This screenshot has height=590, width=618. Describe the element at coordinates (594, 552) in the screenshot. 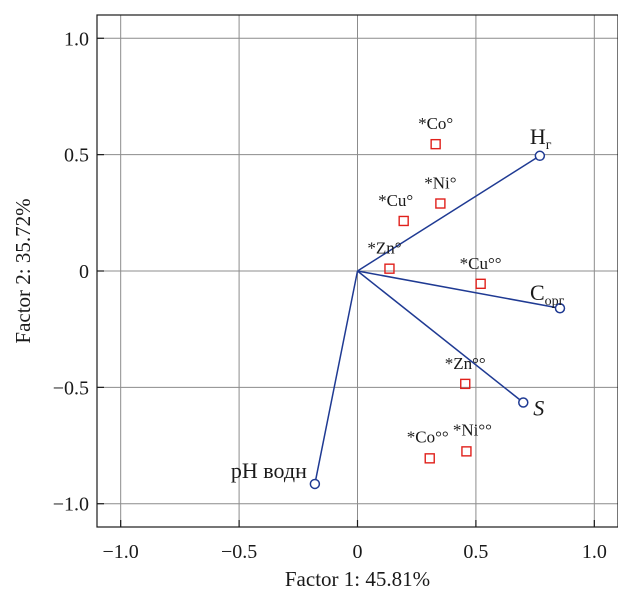

I see `x-tick-label: 1.0` at that location.